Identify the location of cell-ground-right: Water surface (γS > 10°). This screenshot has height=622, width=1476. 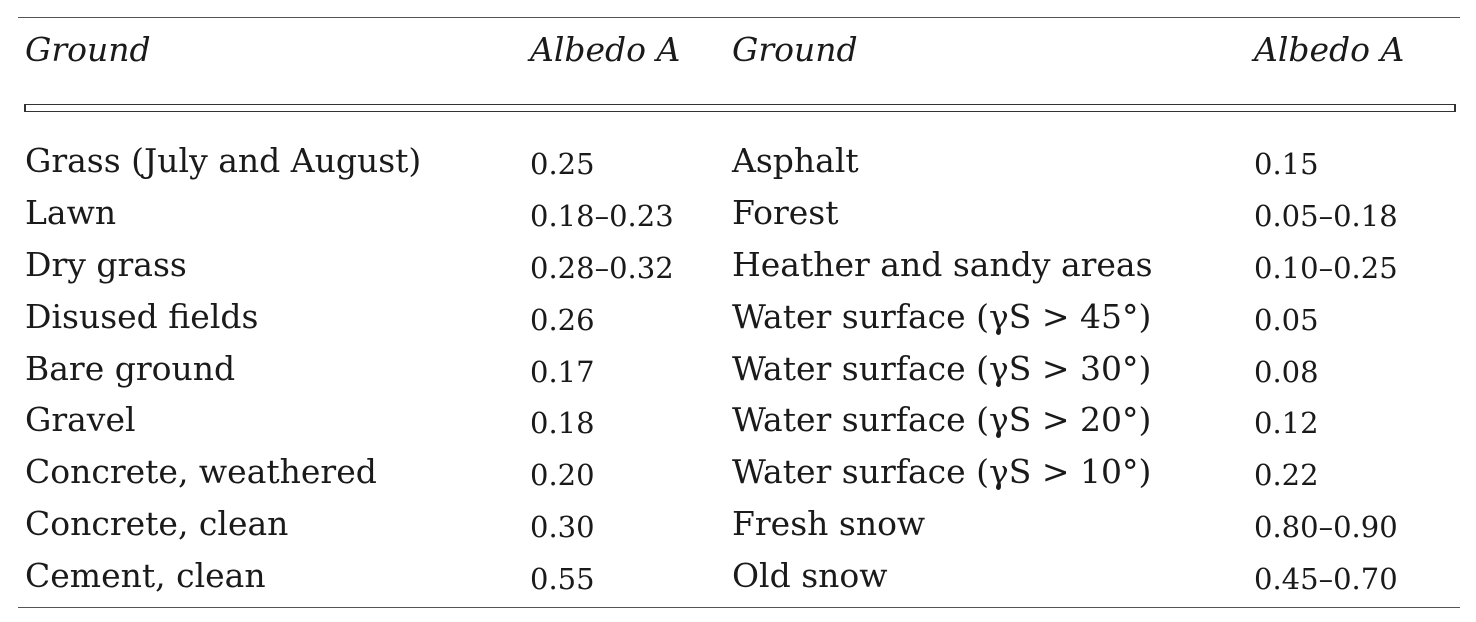
(942, 472).